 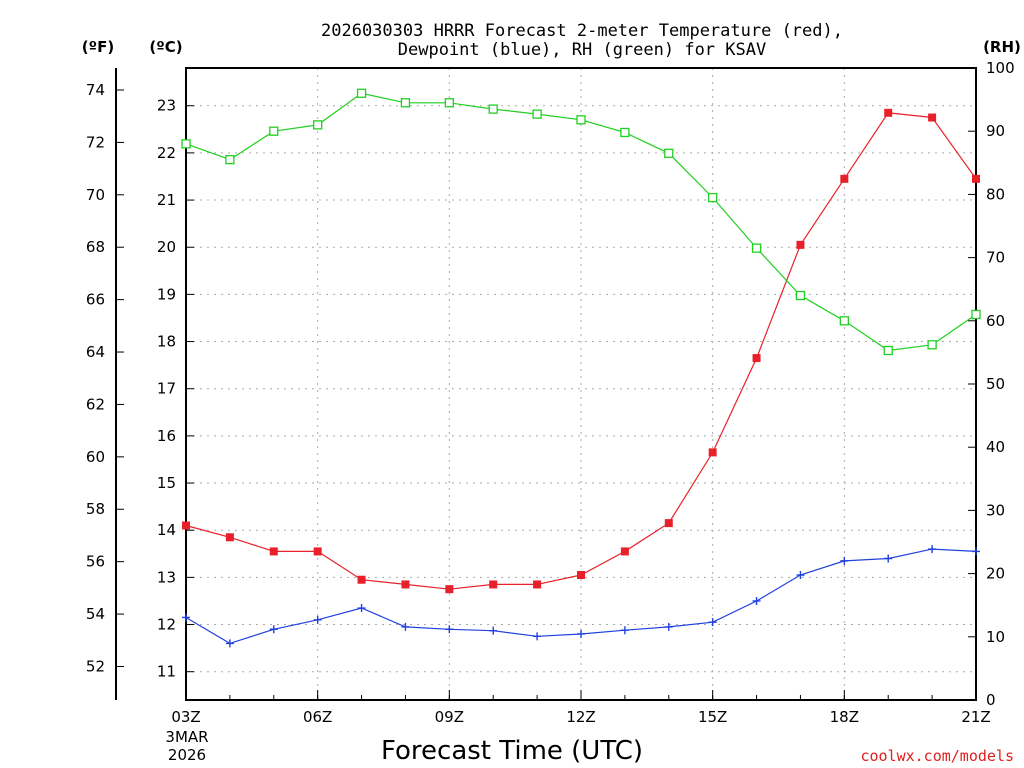 I want to click on series-dewpoint, so click(x=581, y=596).